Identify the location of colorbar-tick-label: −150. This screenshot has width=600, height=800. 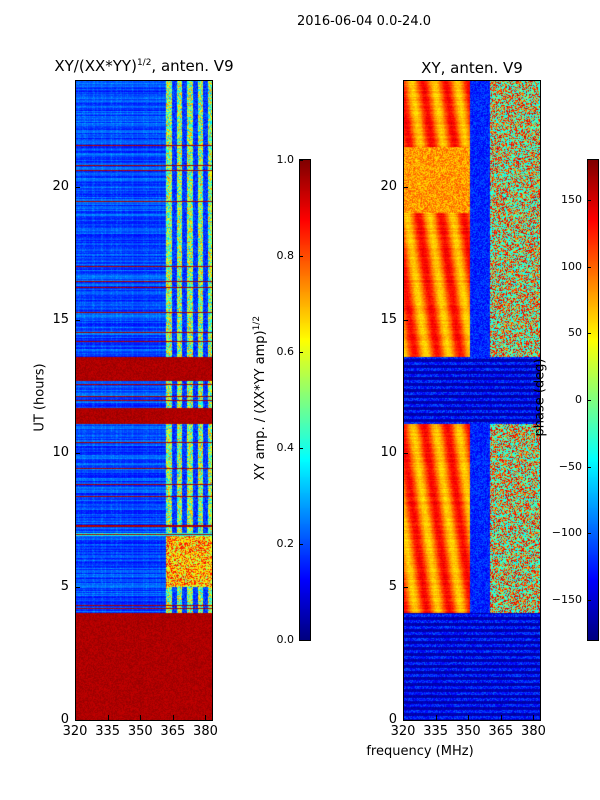
(566, 599).